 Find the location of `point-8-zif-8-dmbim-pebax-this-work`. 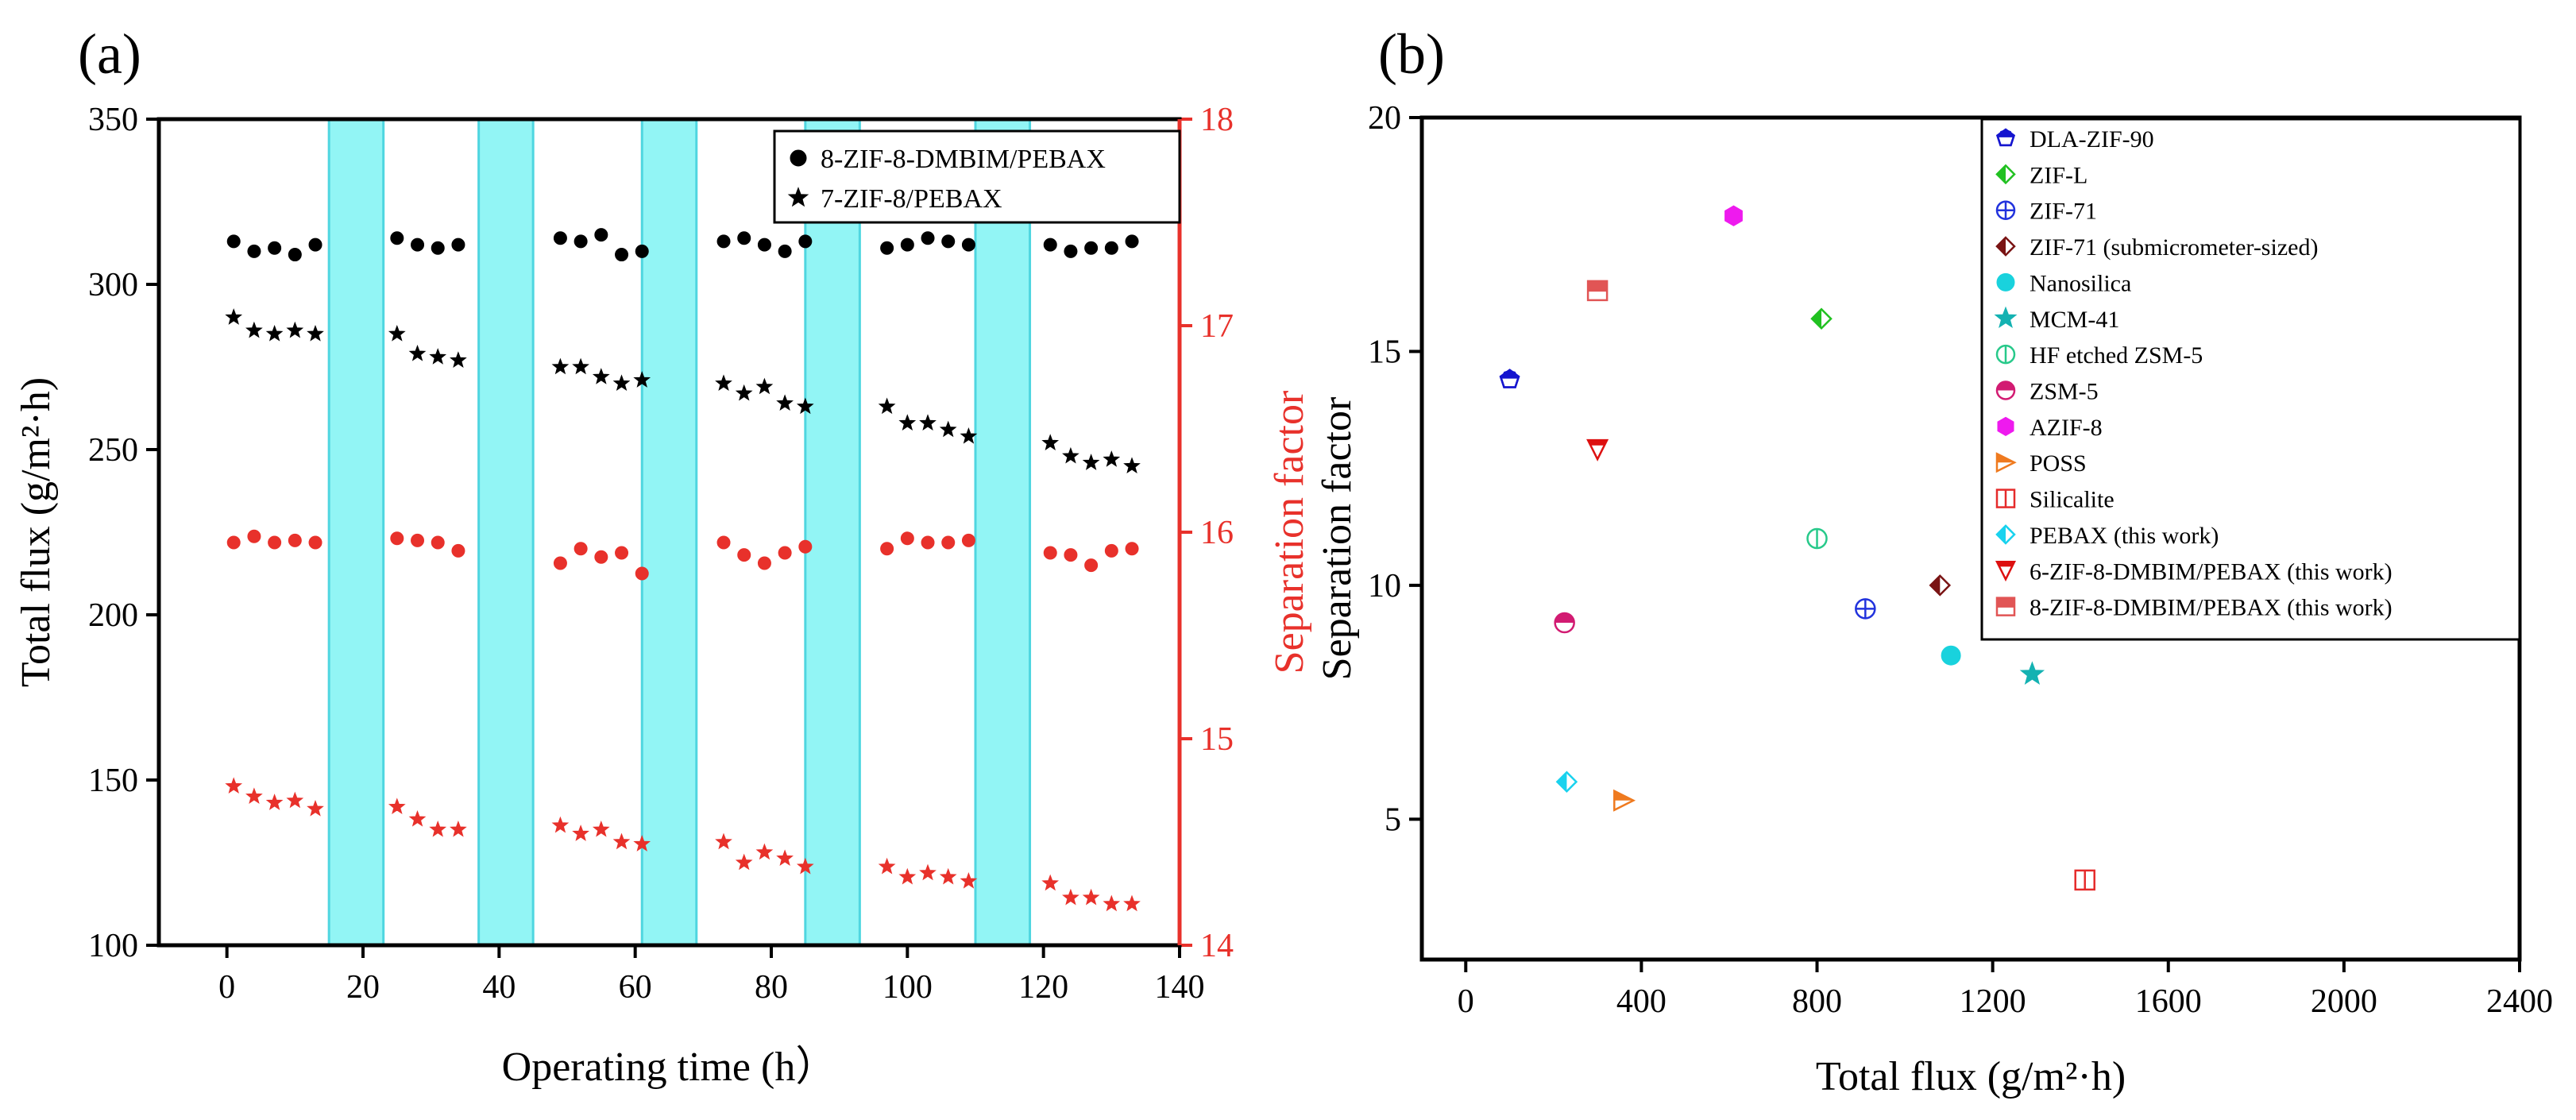

point-8-zif-8-dmbim-pebax-this-work is located at coordinates (1597, 291).